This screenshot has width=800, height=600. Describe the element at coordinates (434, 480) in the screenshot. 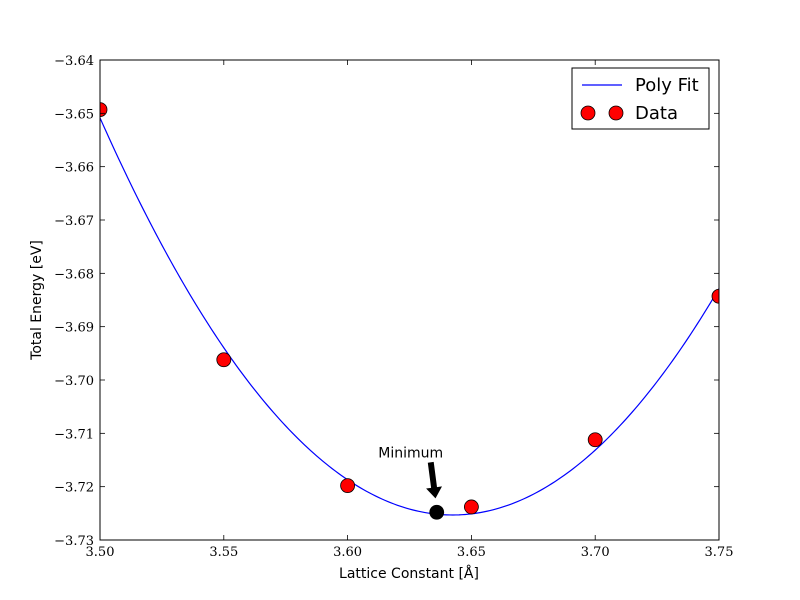

I see `annotation-arrow` at that location.